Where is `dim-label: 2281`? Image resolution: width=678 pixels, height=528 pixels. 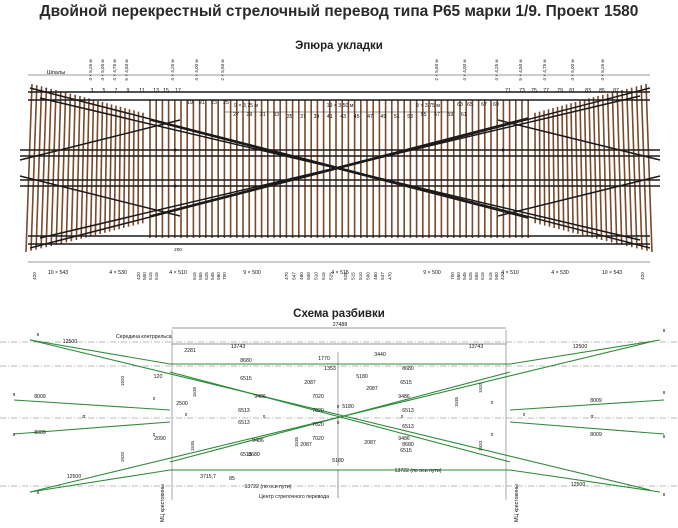
dim-label: 2281 is located at coordinates (190, 351).